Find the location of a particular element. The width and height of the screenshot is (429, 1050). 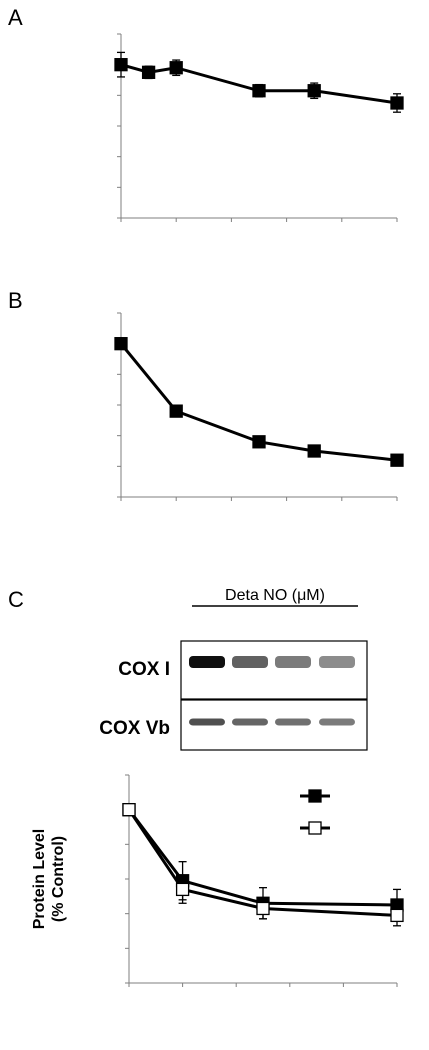

blot-bands is located at coordinates (272, 691).